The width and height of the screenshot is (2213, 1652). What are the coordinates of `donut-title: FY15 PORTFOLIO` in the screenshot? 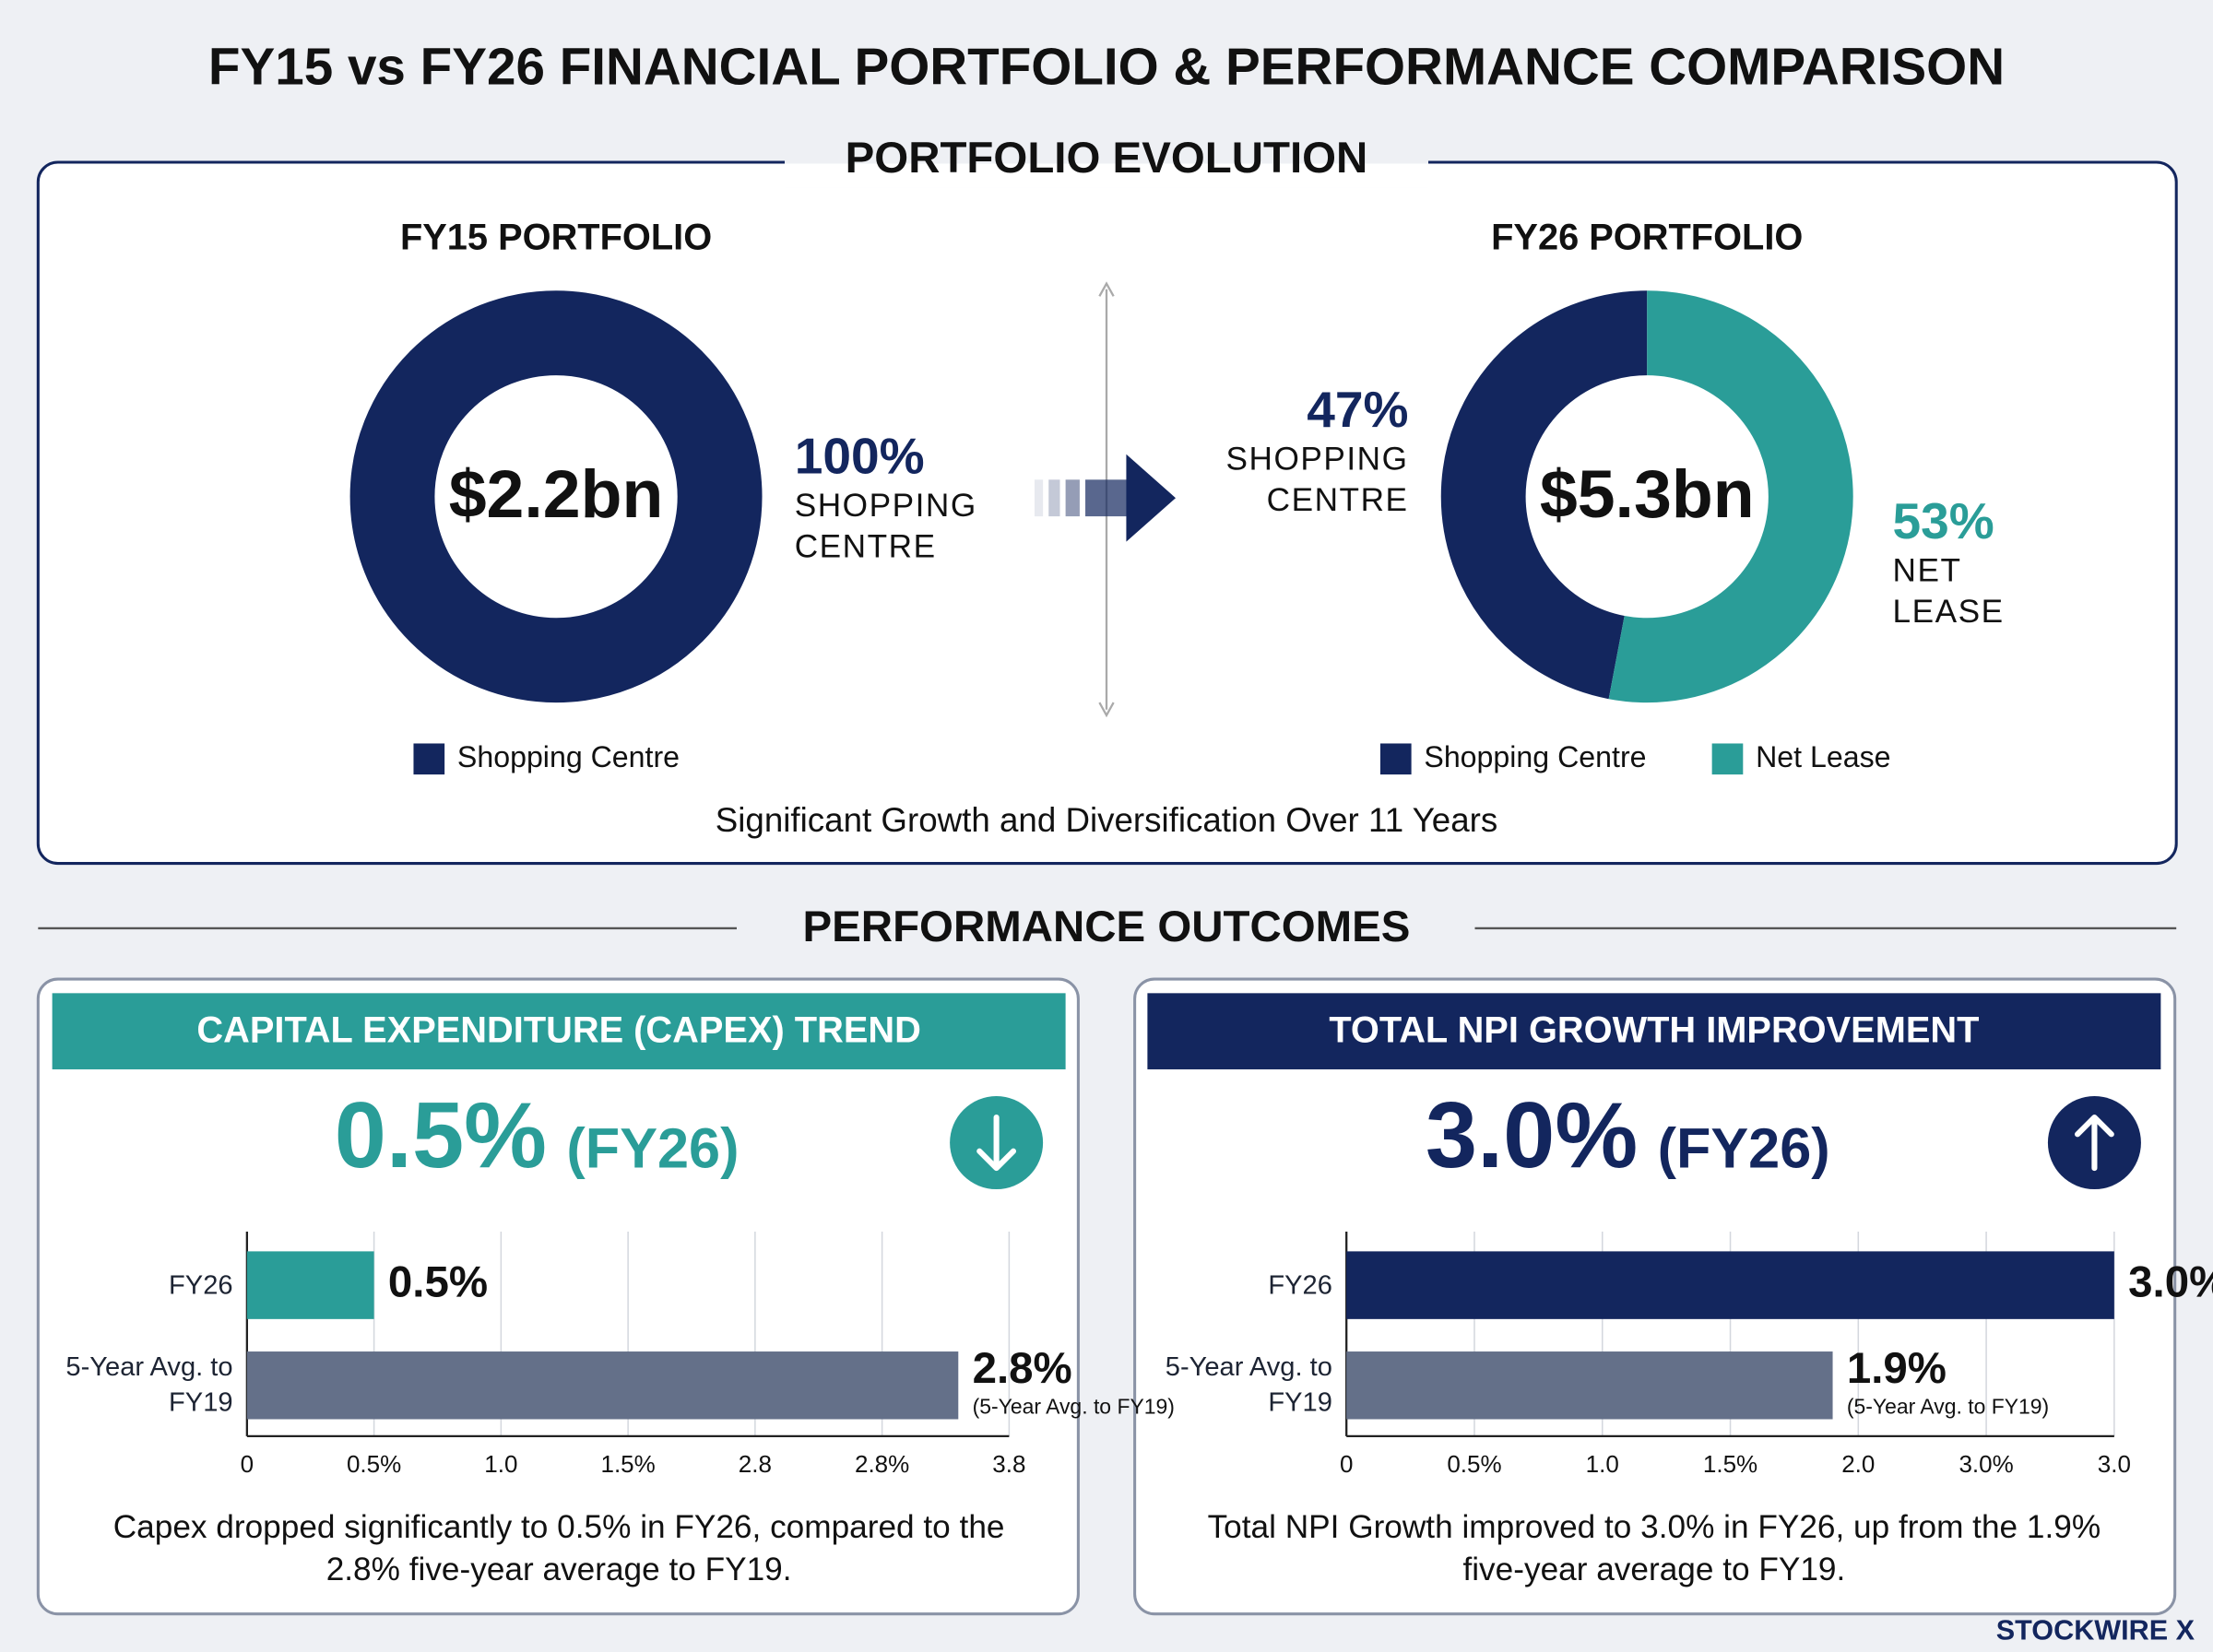 It's located at (556, 238).